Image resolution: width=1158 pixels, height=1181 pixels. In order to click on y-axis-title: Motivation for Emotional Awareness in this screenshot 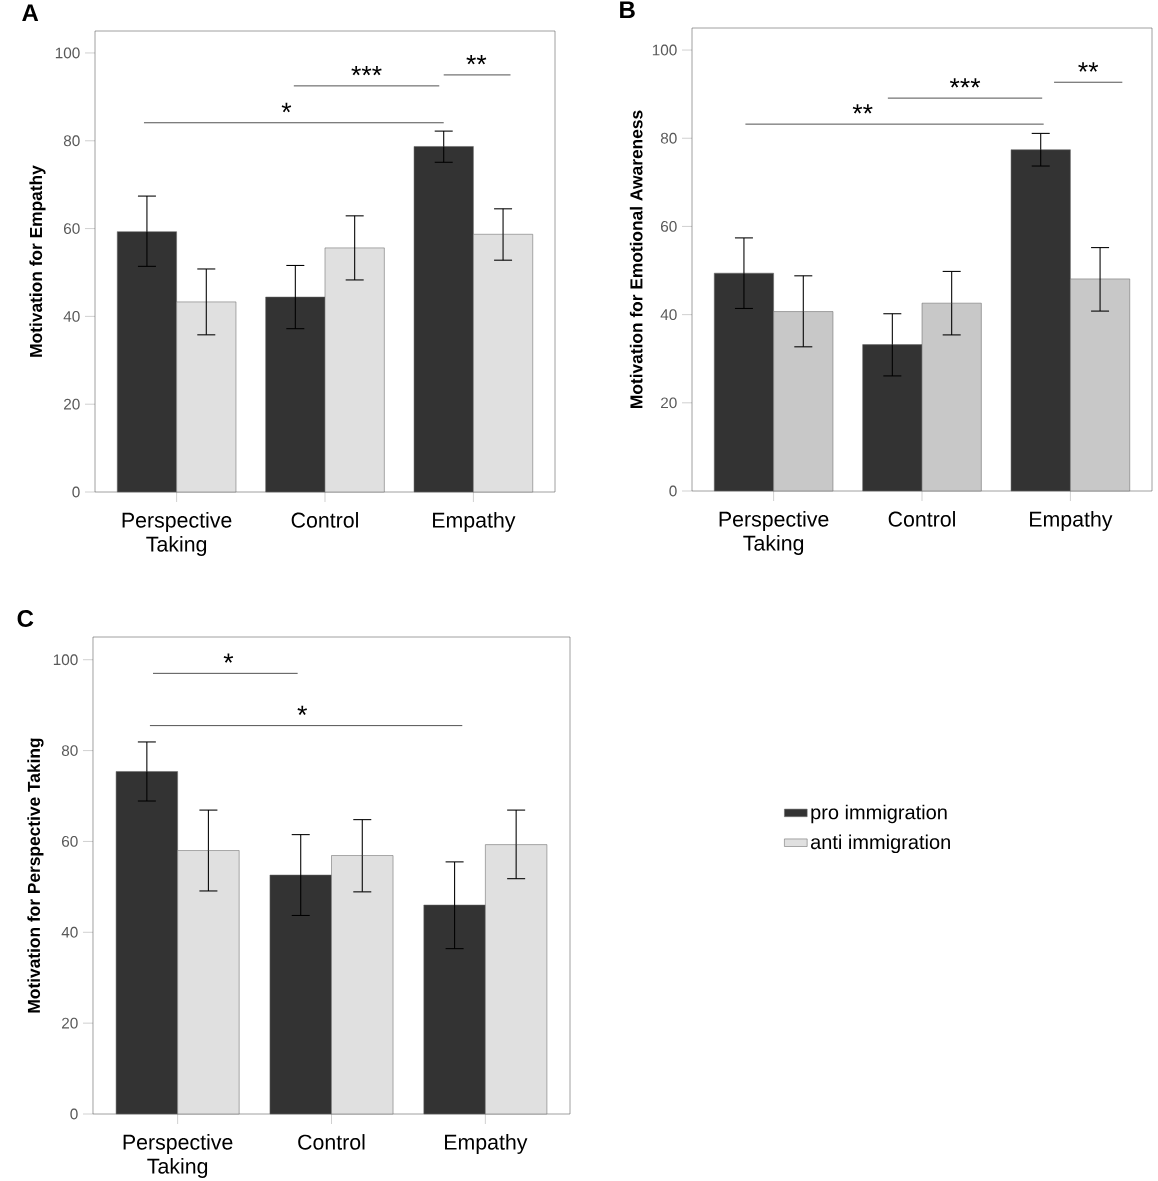, I will do `click(636, 259)`.